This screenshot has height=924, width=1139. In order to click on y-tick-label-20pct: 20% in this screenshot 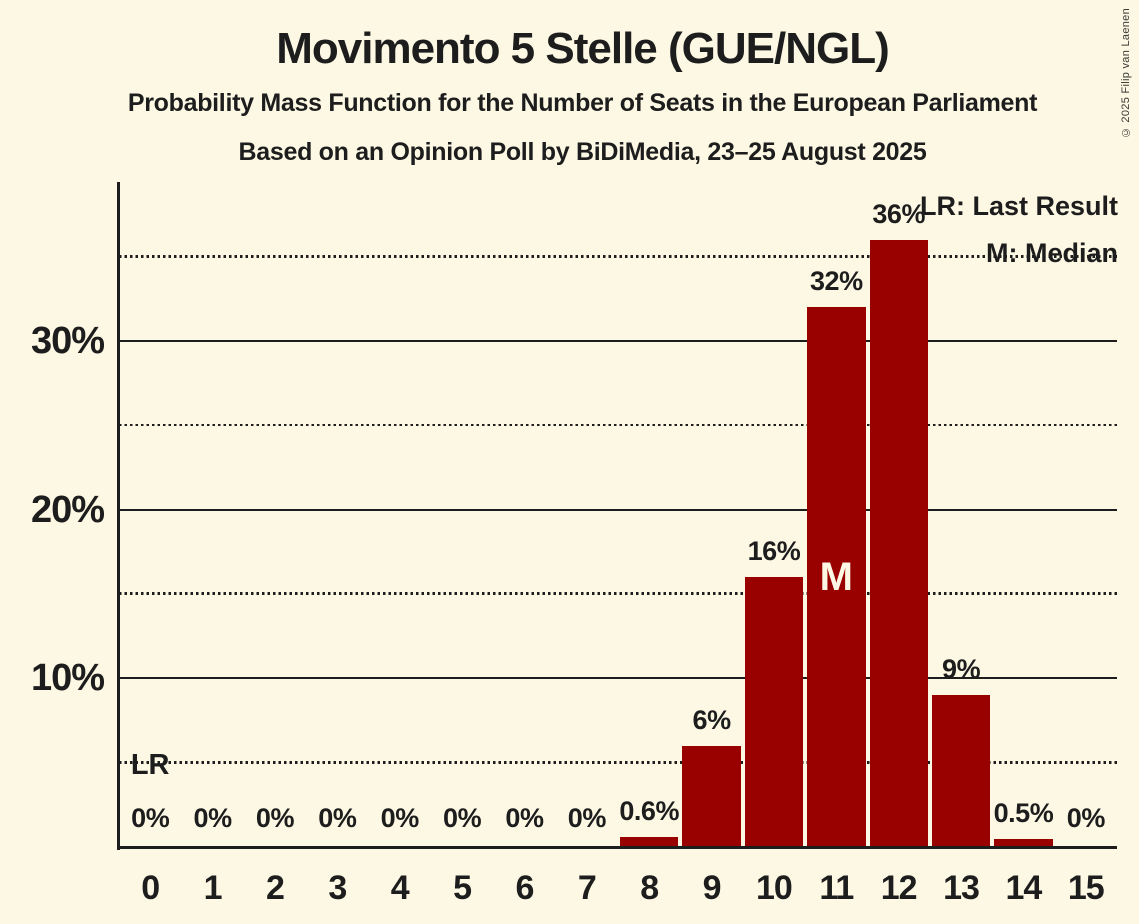, I will do `click(67, 509)`.